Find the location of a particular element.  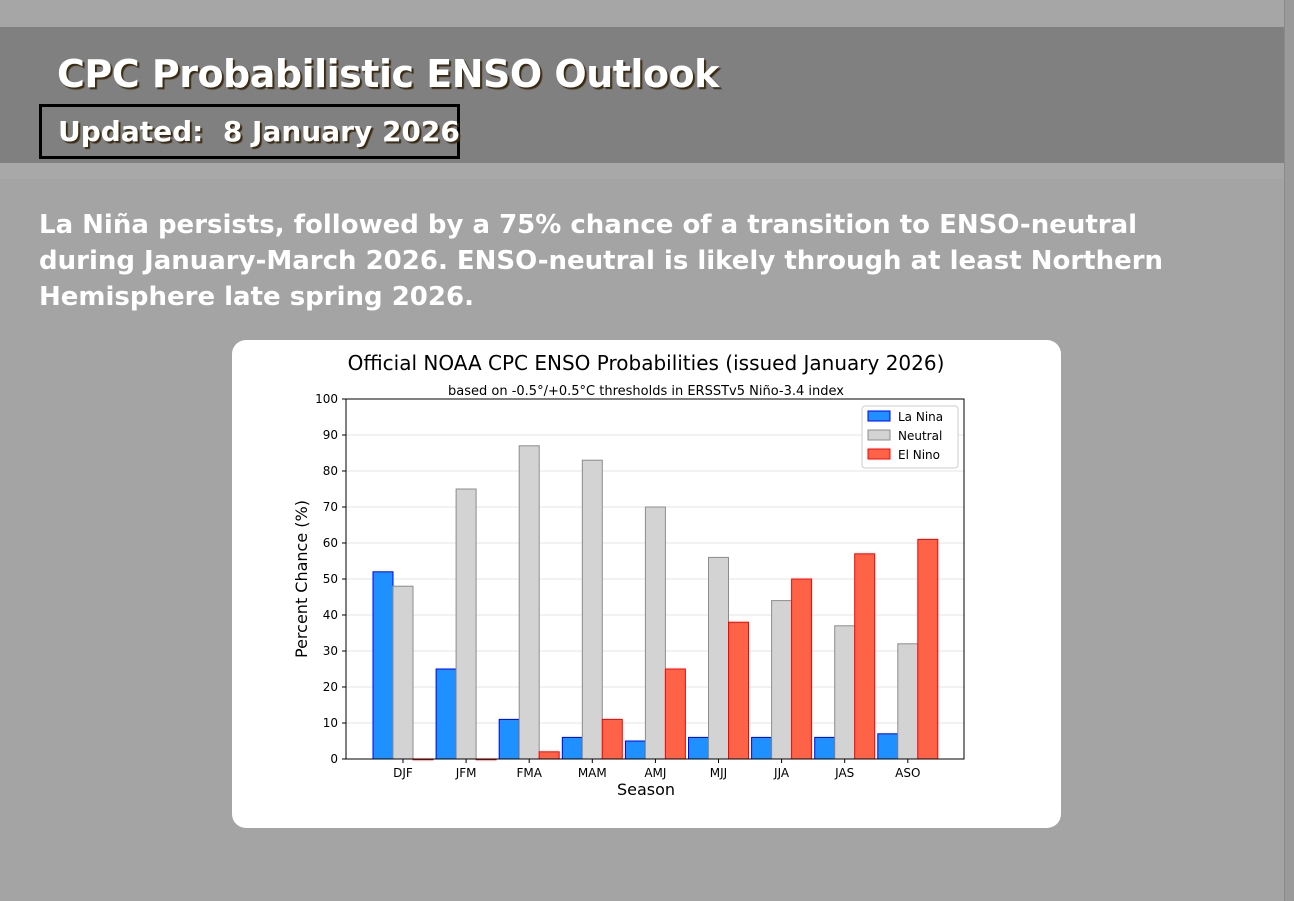

y-tick-label: 10 is located at coordinates (330, 723).